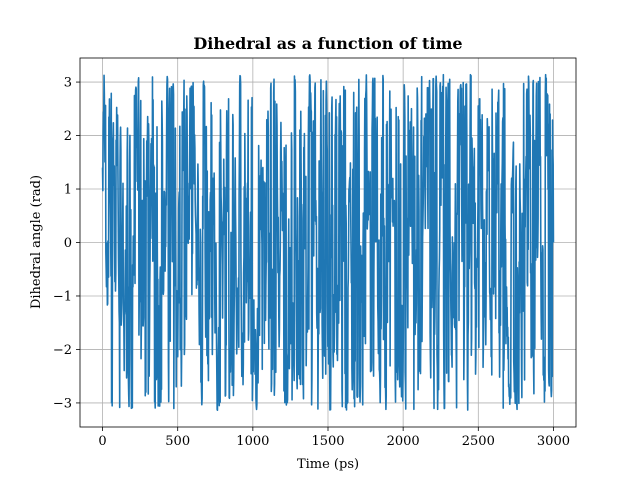 This screenshot has width=640, height=480. What do you see at coordinates (62, 296) in the screenshot?
I see `y-tick-label: −1` at bounding box center [62, 296].